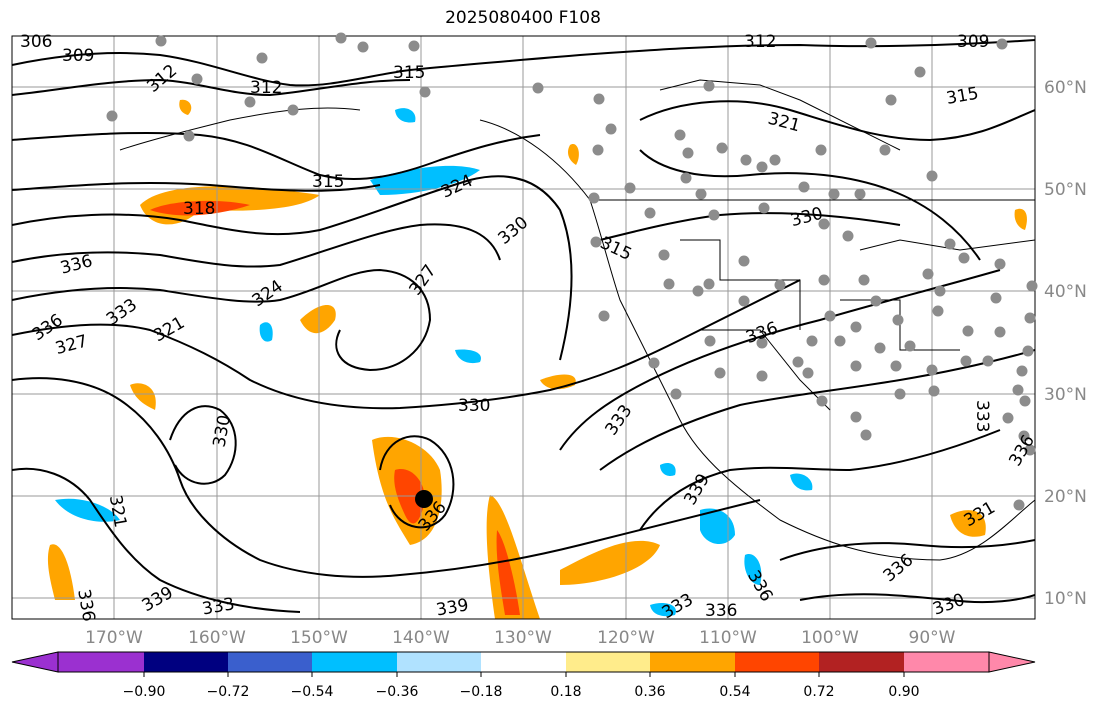 This screenshot has width=1105, height=712. What do you see at coordinates (481, 692) in the screenshot?
I see `colorbar-label: −0.18` at bounding box center [481, 692].